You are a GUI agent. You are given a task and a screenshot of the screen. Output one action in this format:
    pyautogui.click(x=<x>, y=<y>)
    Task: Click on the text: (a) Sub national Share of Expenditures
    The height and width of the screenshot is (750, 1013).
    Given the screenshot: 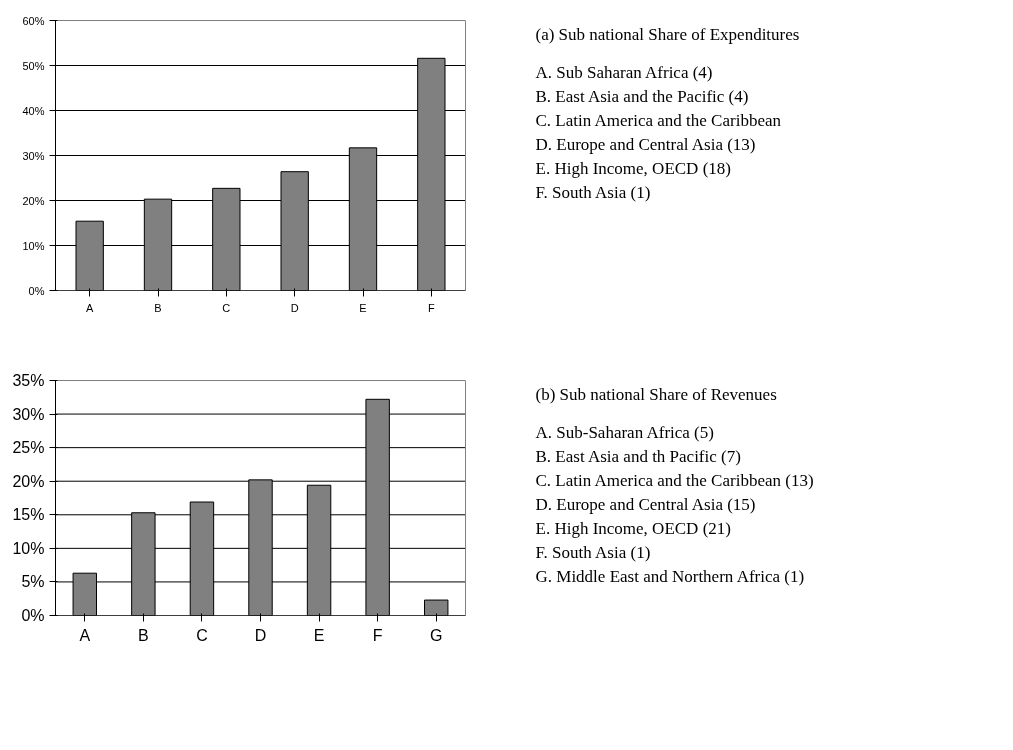 What is the action you would take?
    pyautogui.click(x=667, y=34)
    